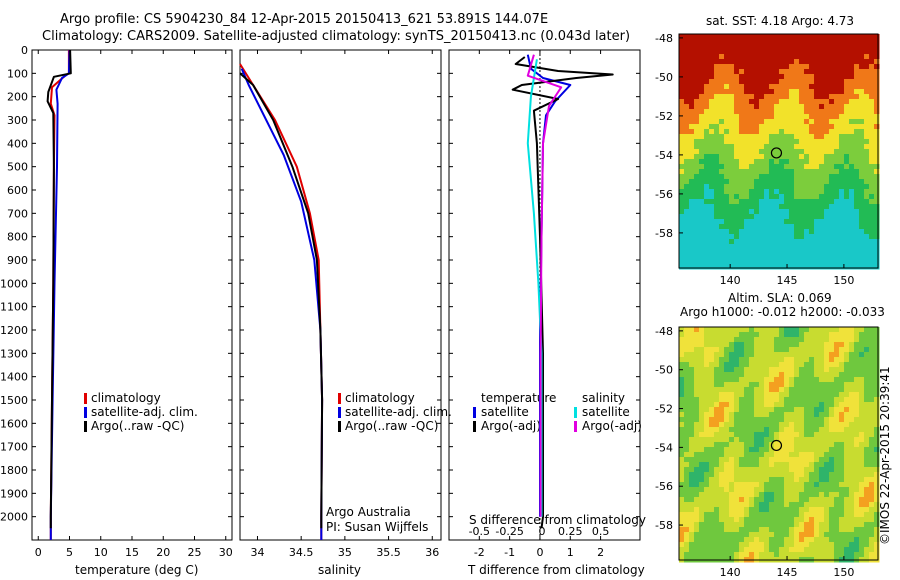 The height and width of the screenshot is (580, 900). What do you see at coordinates (380, 398) in the screenshot?
I see `s-legend-climatology: climatology` at bounding box center [380, 398].